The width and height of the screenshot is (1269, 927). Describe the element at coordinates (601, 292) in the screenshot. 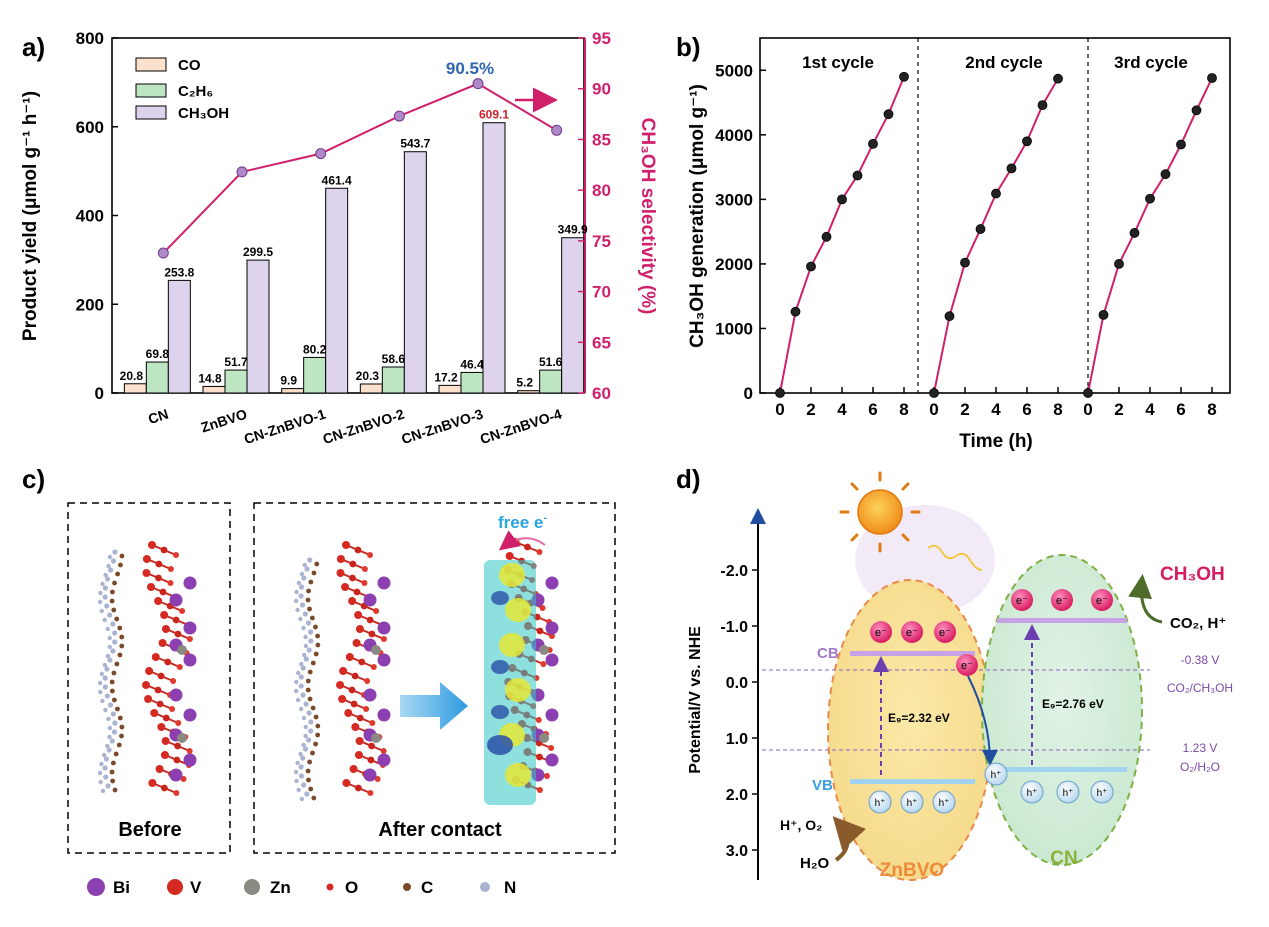

I see `right-axis-tick-label: 70` at that location.